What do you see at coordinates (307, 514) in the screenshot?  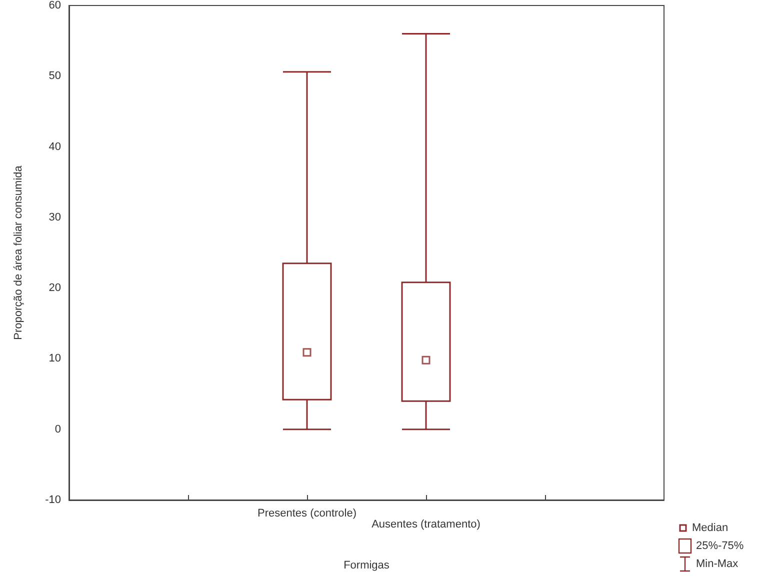 I see `x-tick-label: Presentes (controle)` at bounding box center [307, 514].